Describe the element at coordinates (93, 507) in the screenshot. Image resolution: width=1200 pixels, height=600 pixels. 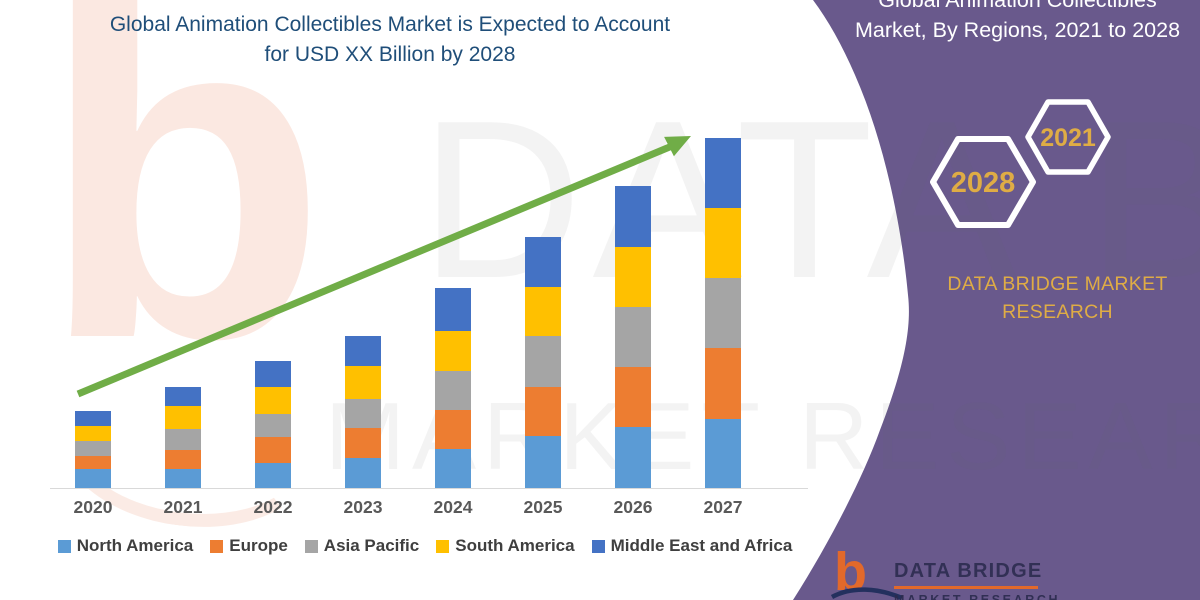
I see `x-axis-label-2020: 2020` at that location.